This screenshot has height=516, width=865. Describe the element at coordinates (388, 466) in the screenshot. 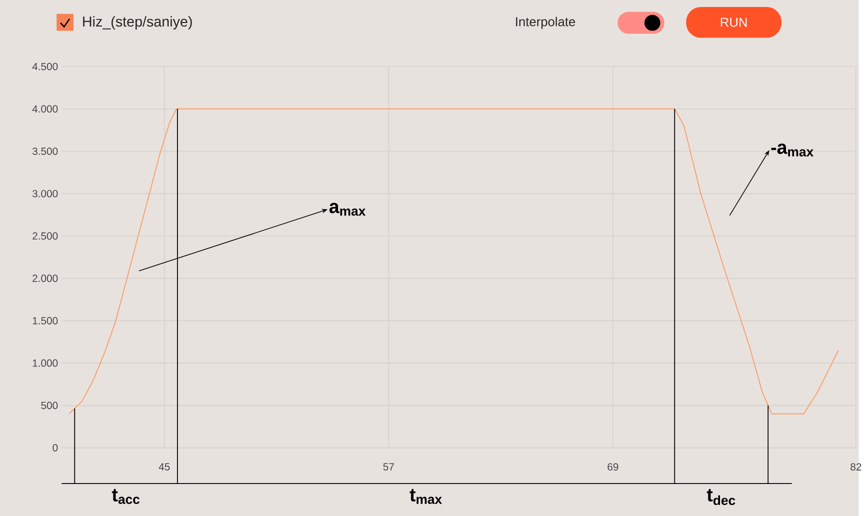

I see `x-tick-label: 57` at that location.